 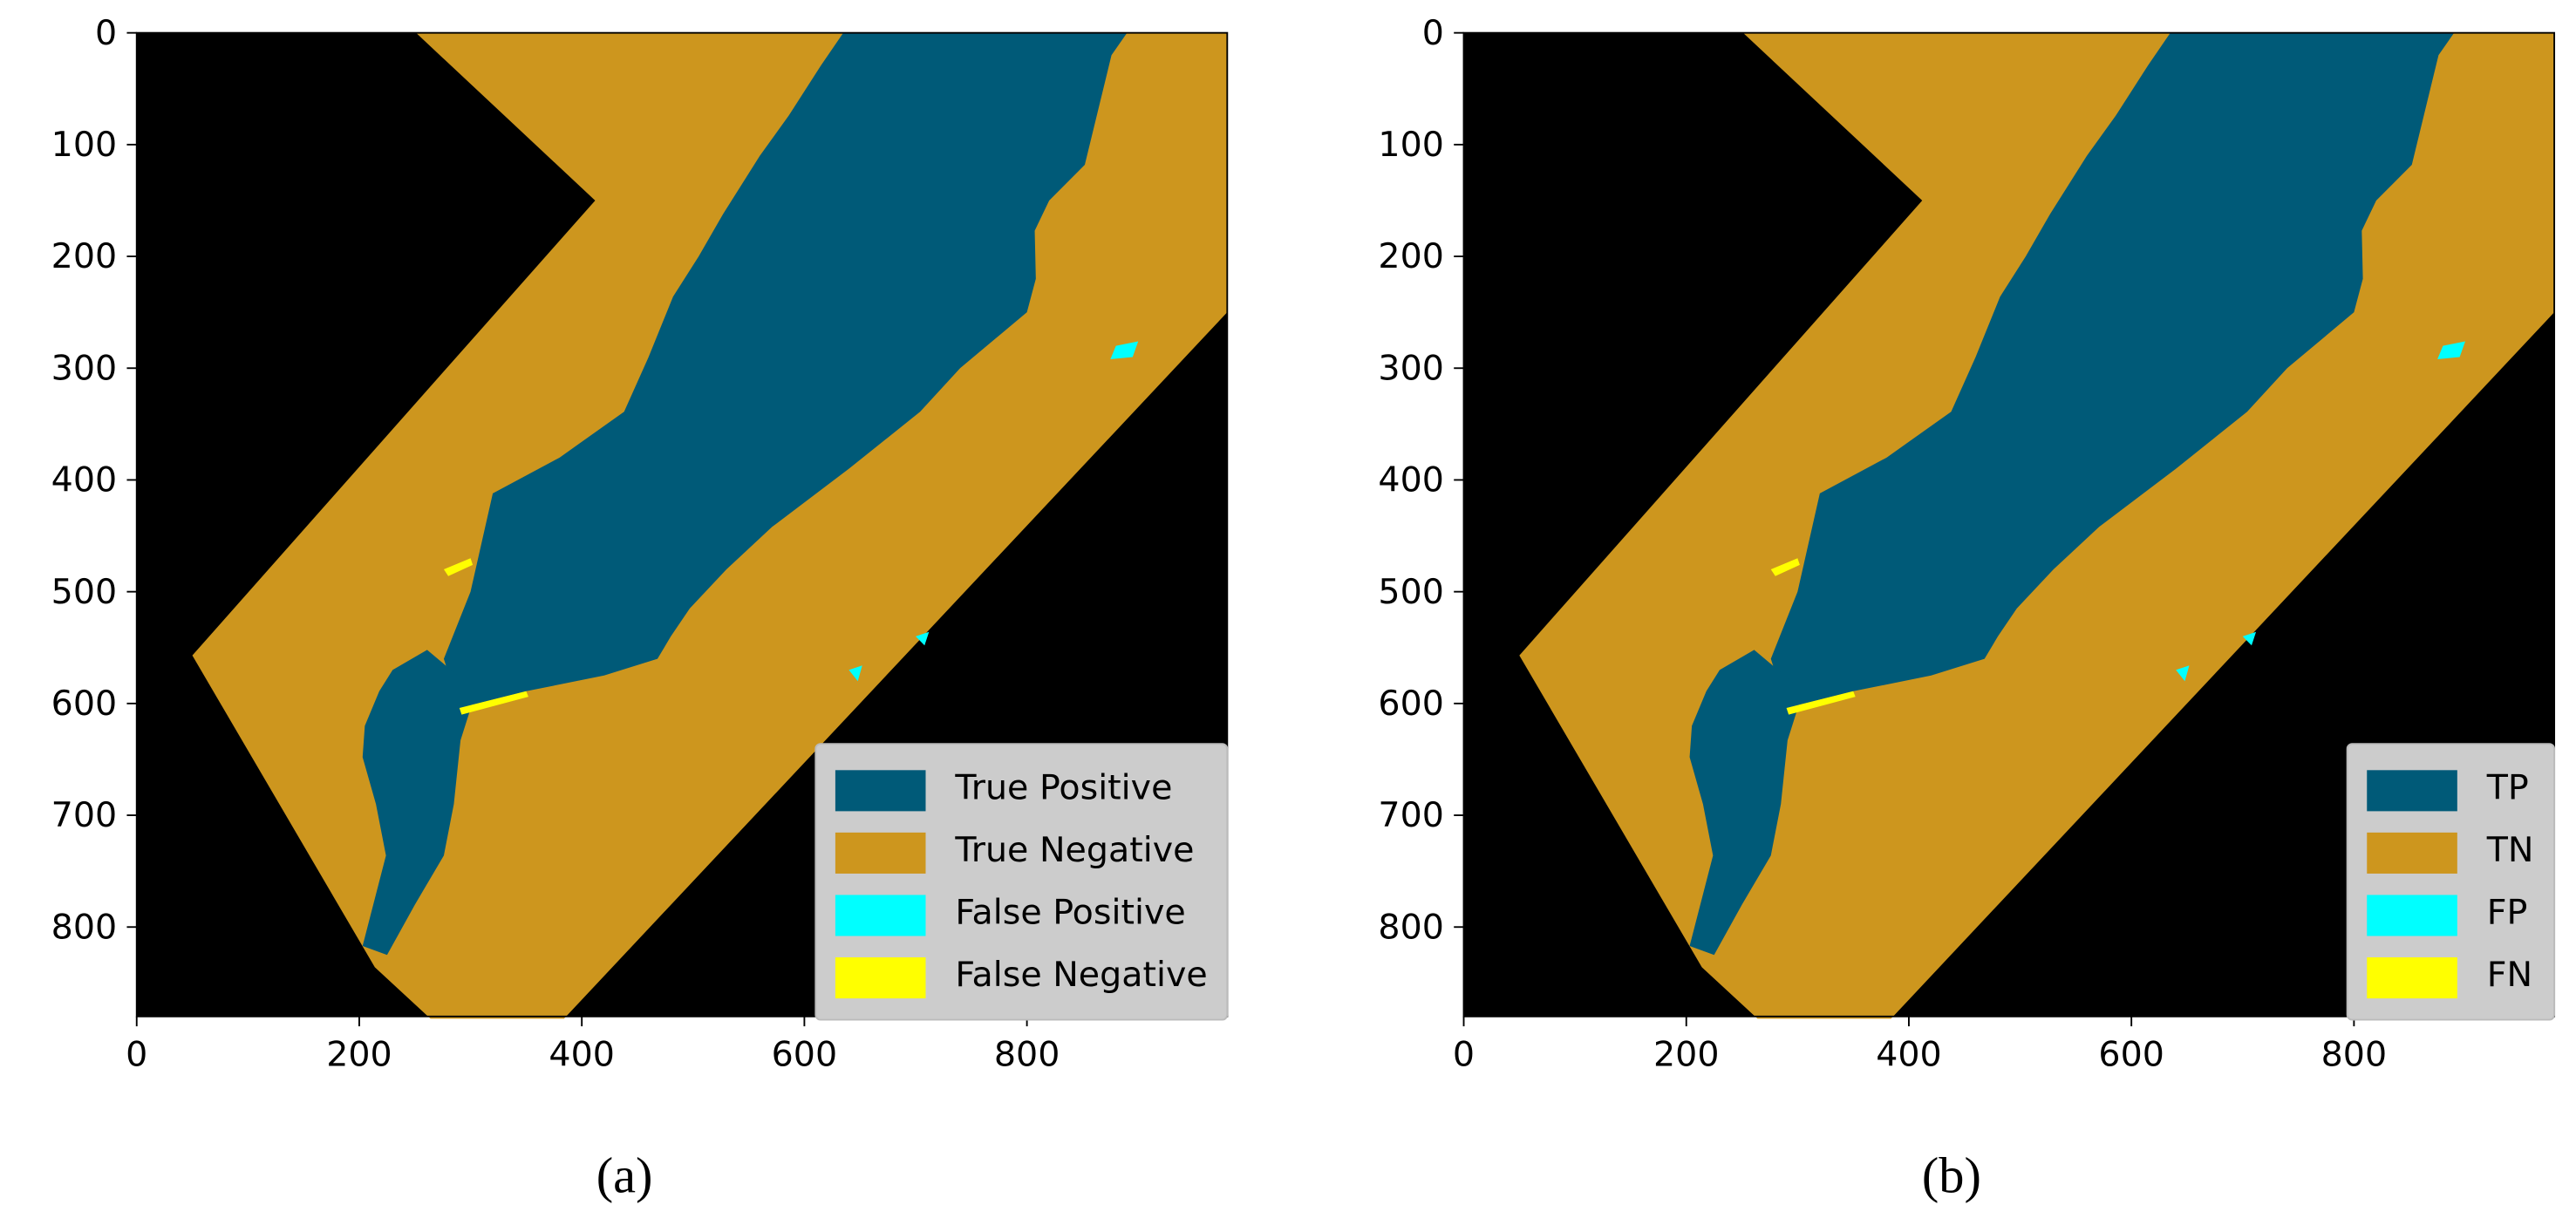 What do you see at coordinates (1081, 975) in the screenshot?
I see `legend-label: False Negative` at bounding box center [1081, 975].